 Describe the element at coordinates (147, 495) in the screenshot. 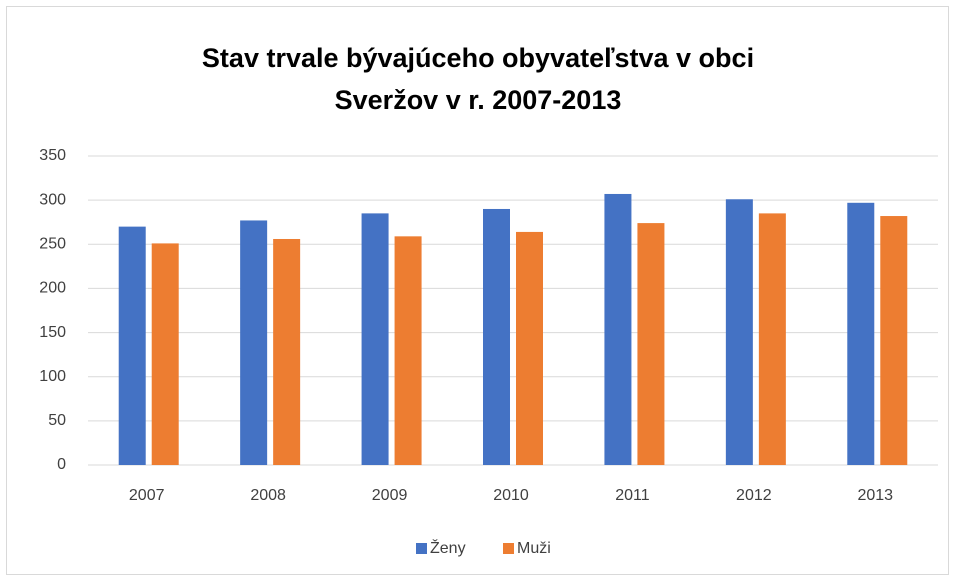

I see `x-tick-label: 2007` at that location.